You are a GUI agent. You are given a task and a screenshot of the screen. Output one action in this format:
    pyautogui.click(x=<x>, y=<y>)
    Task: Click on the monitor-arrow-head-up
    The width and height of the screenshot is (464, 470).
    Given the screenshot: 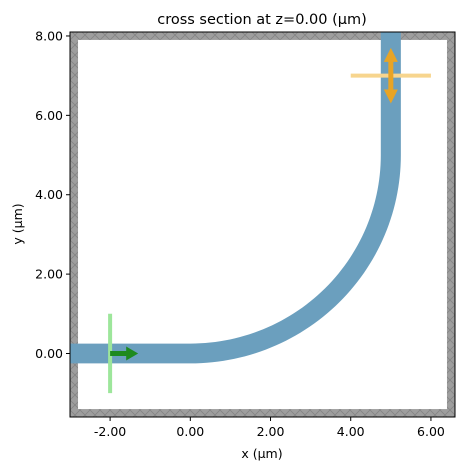 What is the action you would take?
    pyautogui.click(x=390, y=54)
    